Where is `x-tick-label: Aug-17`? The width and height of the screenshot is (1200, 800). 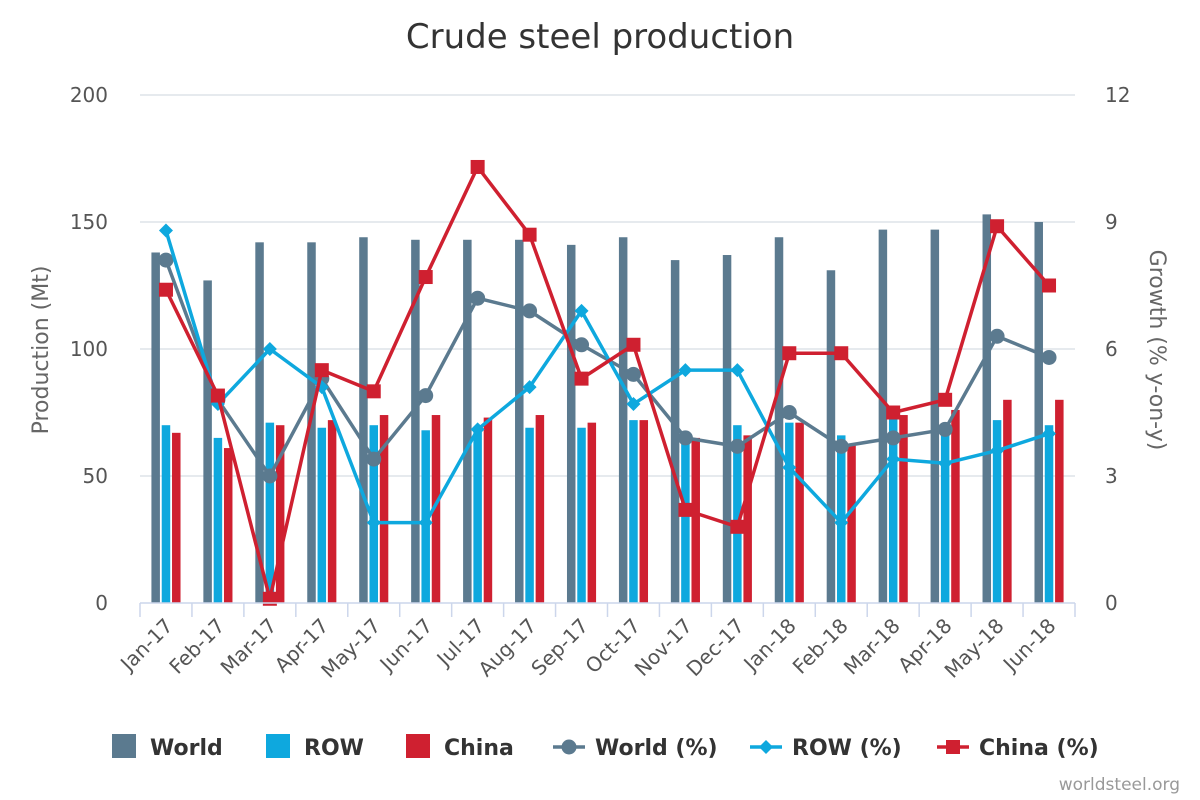
x-tick-label: Aug-17 is located at coordinates (507, 648).